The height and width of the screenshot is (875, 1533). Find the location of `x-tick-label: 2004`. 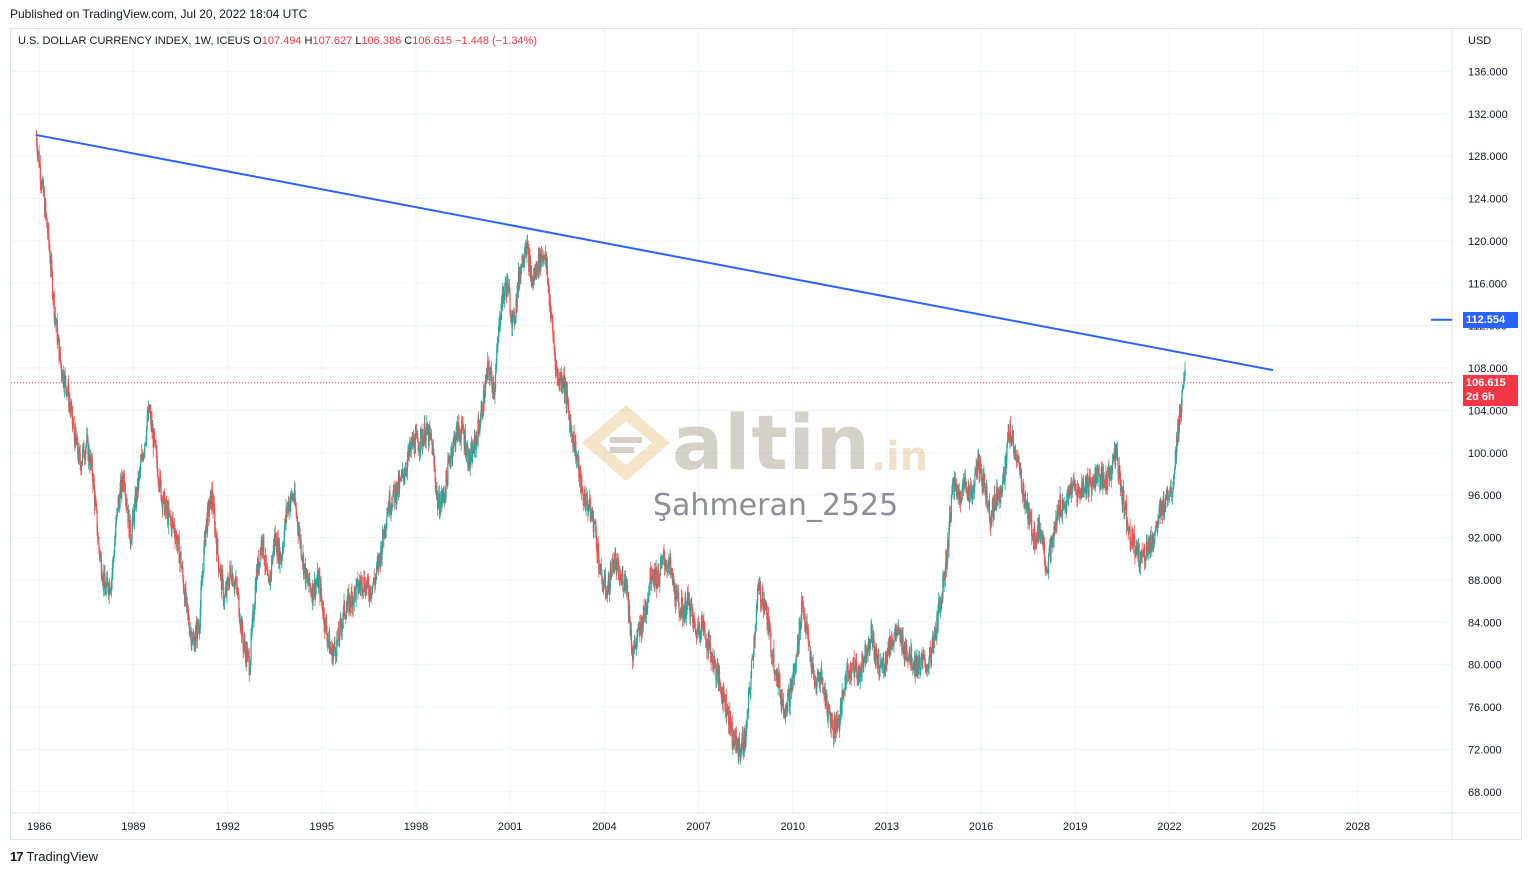

x-tick-label: 2004 is located at coordinates (604, 827).